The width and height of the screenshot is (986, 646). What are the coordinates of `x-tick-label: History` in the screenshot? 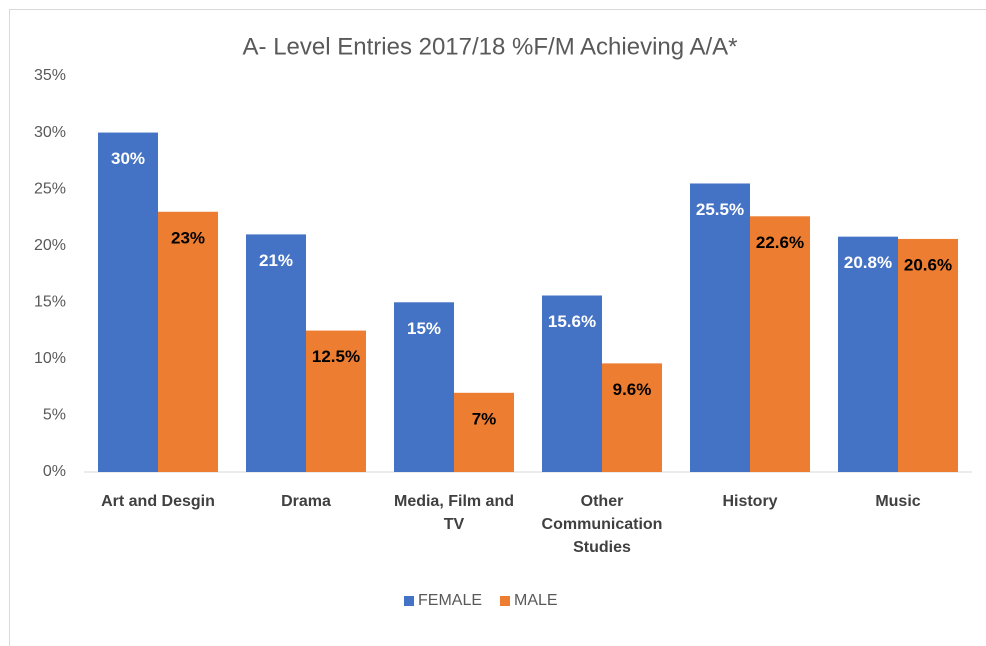 It's located at (750, 501).